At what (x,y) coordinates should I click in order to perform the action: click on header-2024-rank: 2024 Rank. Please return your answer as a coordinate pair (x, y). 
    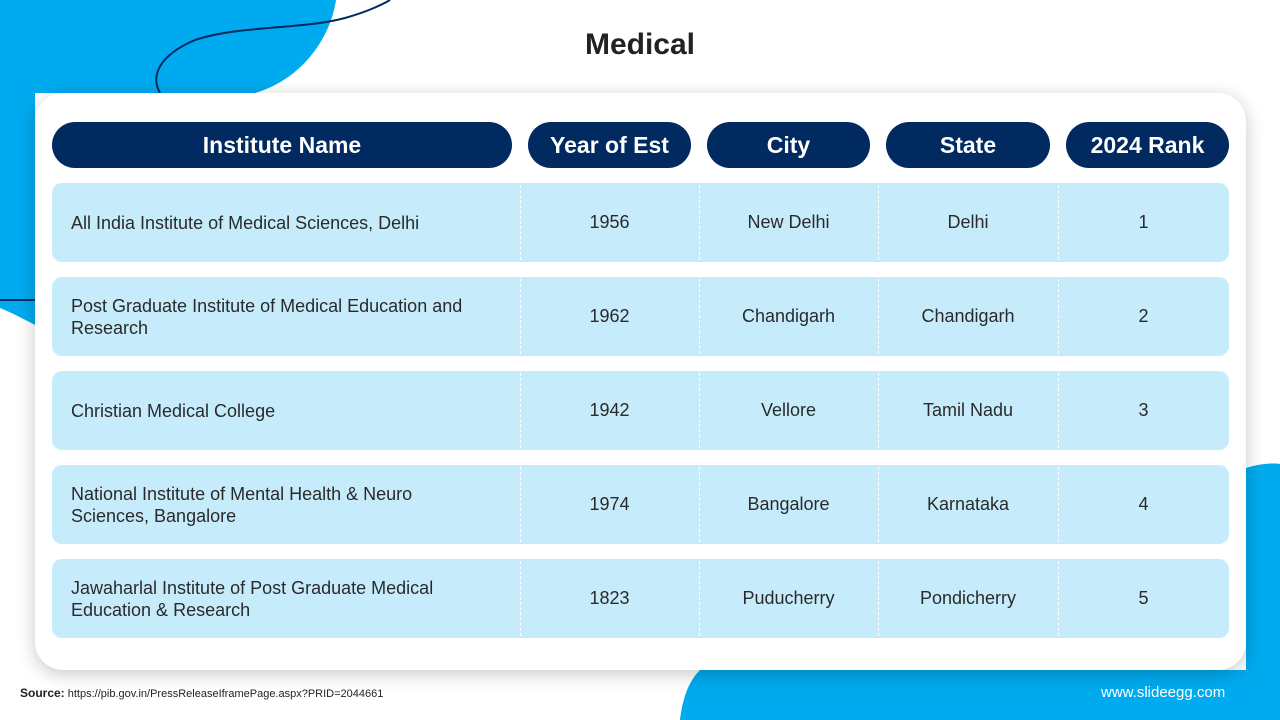
    Looking at the image, I should click on (1147, 145).